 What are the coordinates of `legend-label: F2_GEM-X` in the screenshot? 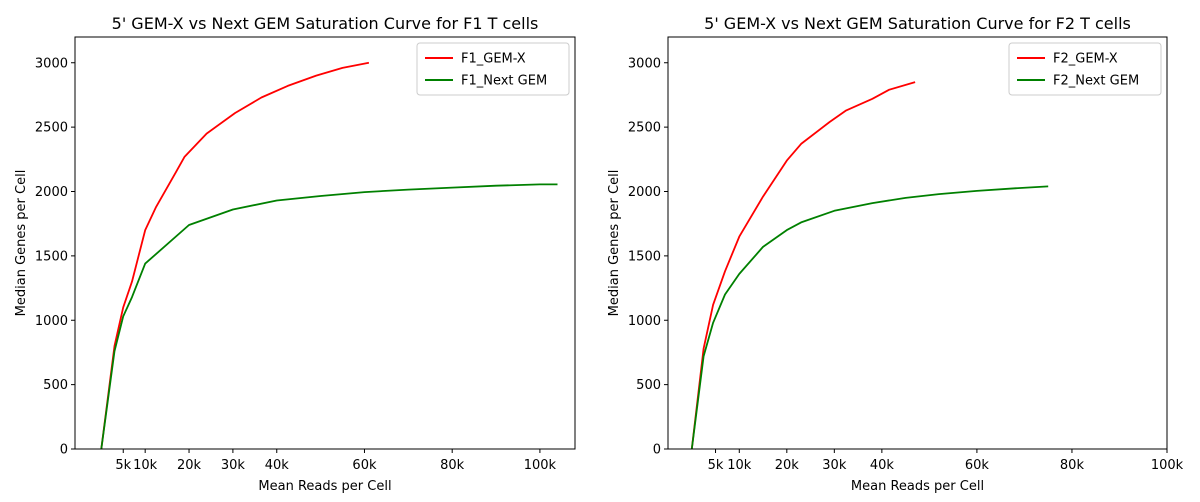 It's located at (1085, 59).